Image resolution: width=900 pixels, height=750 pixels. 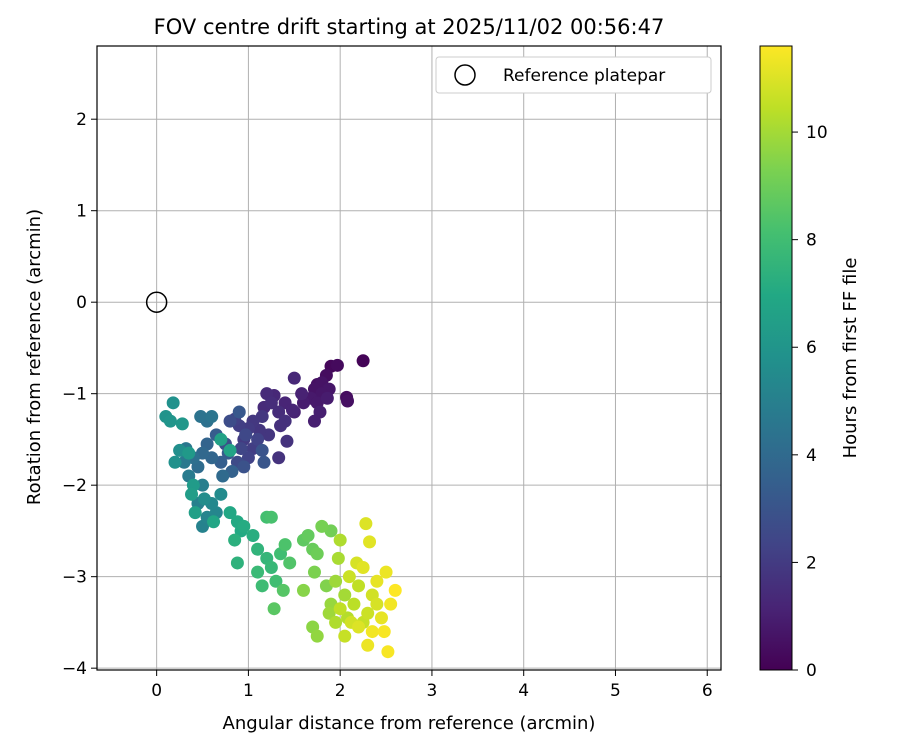 I want to click on y-tick-label: 0, so click(x=81, y=303).